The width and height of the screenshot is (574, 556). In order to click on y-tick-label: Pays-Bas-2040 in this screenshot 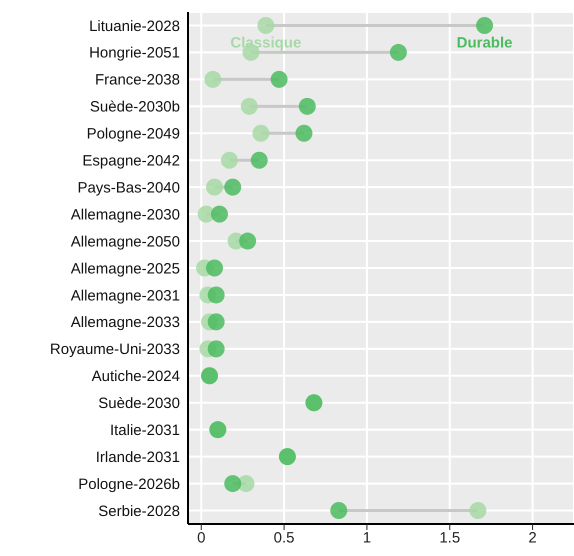, I will do `click(128, 187)`.